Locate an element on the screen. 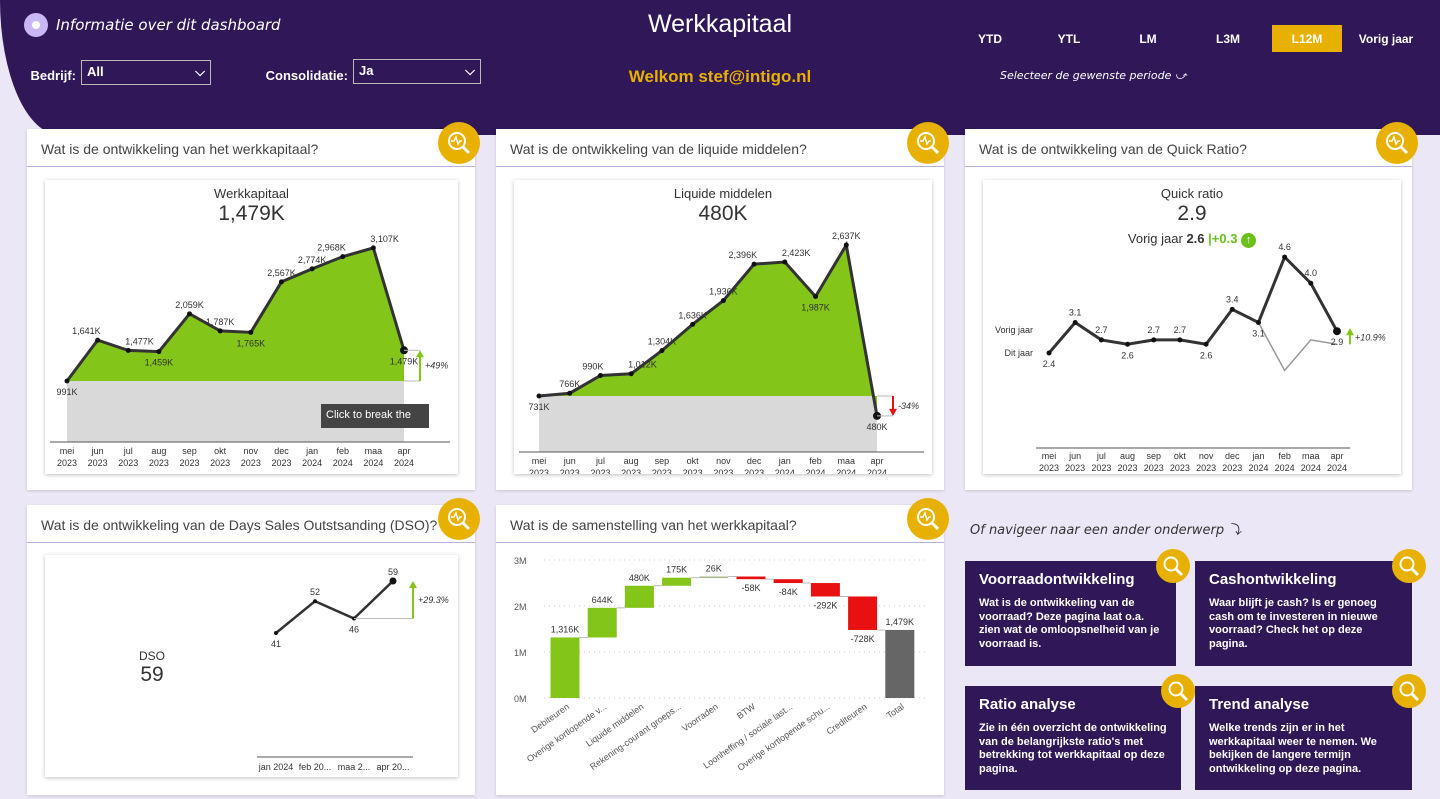 The height and width of the screenshot is (799, 1440). data-label: 2.9 is located at coordinates (1337, 342).